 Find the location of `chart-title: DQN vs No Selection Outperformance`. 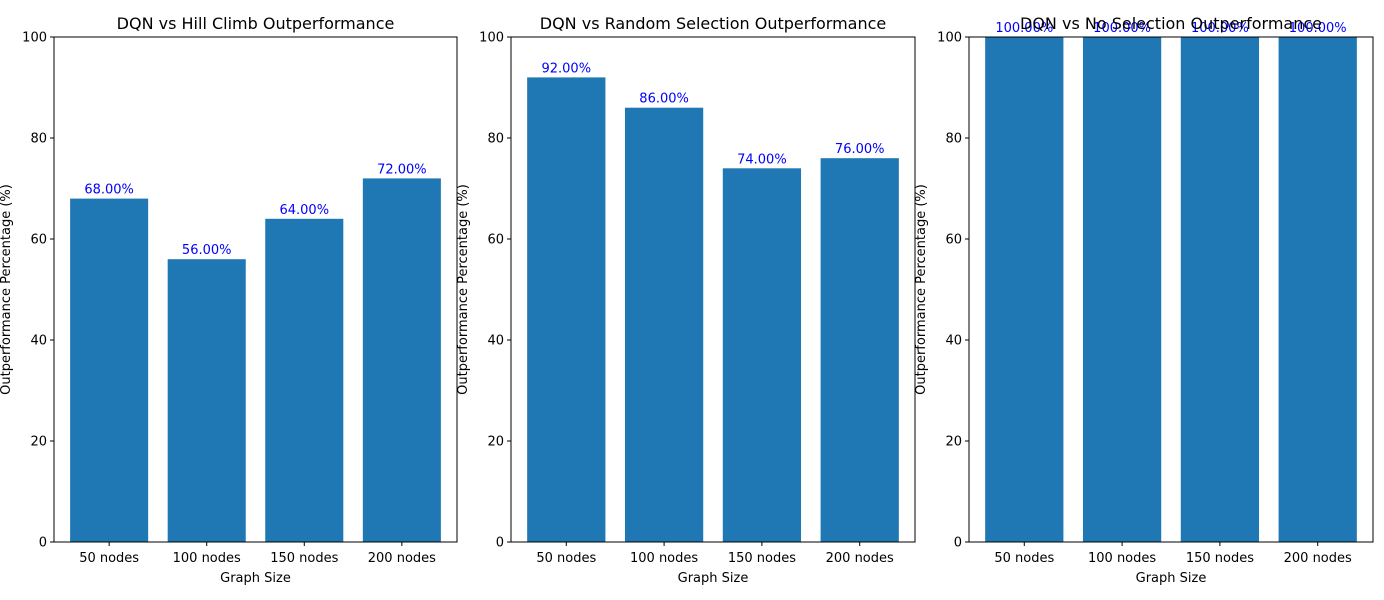

chart-title: DQN vs No Selection Outperformance is located at coordinates (1171, 23).